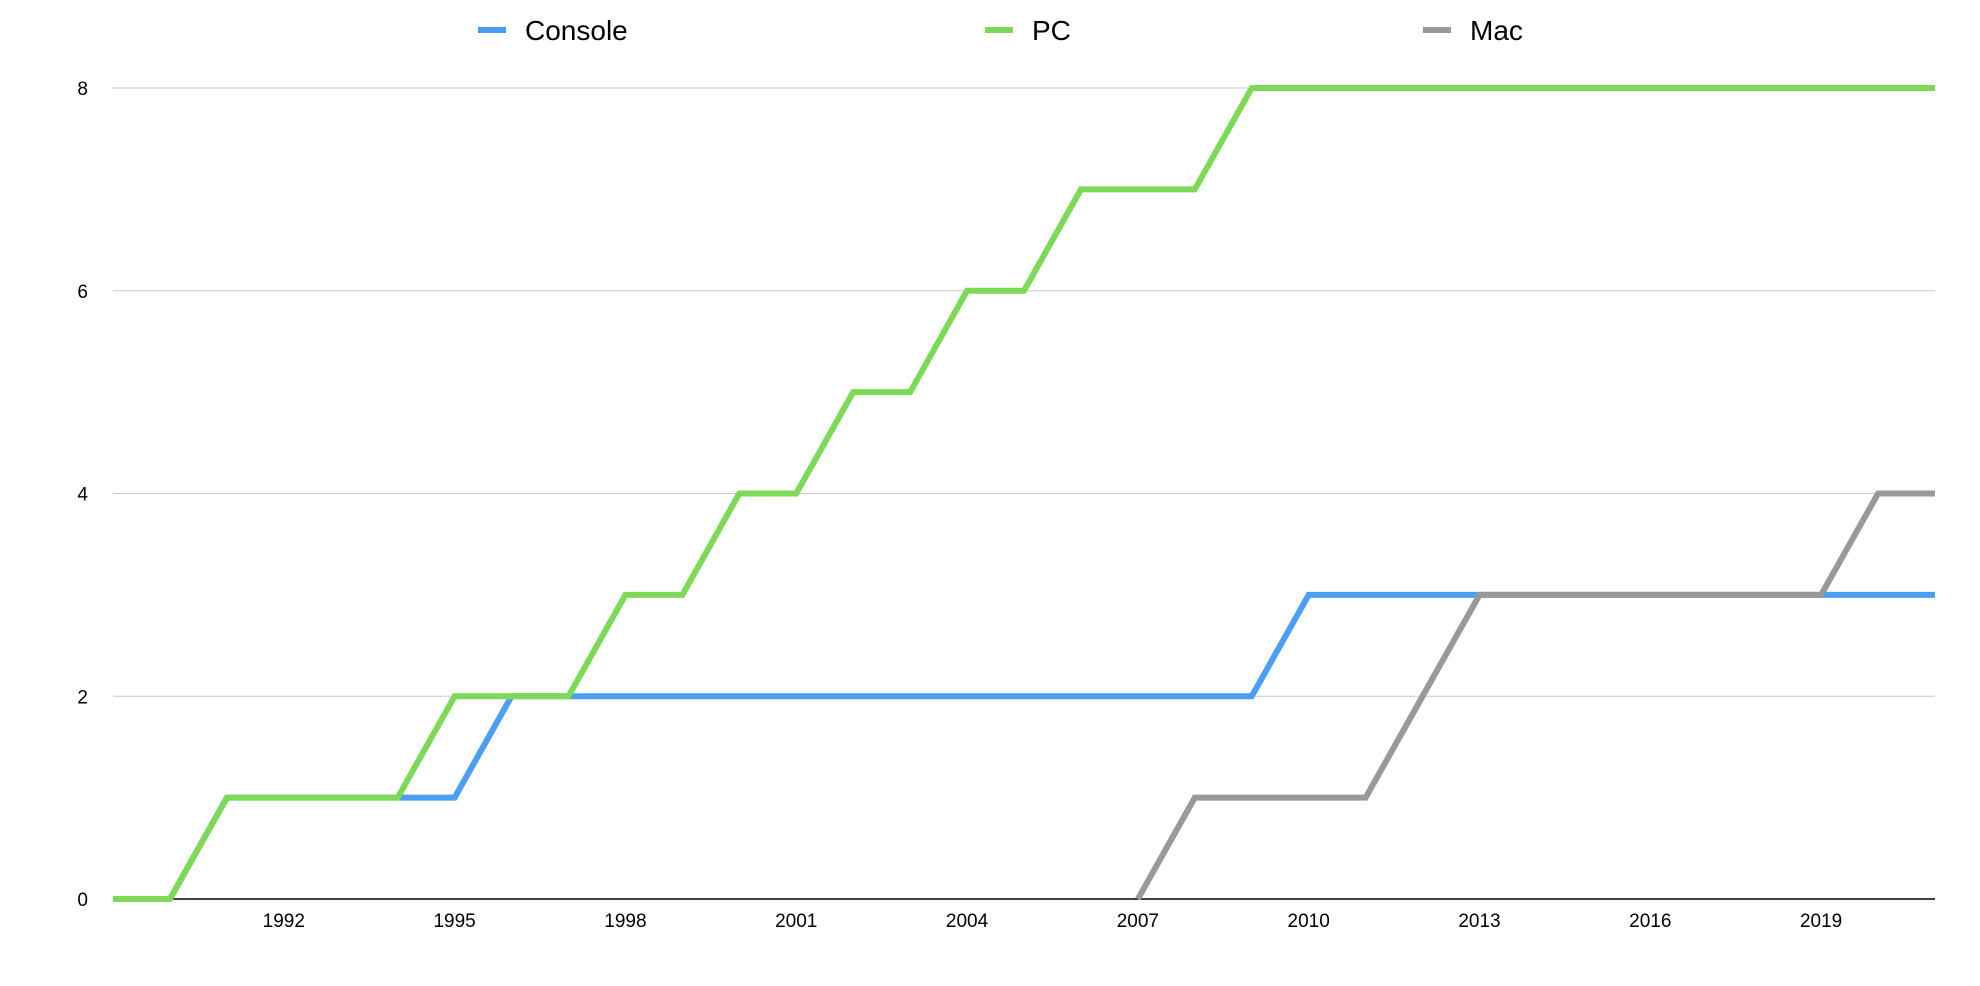  Describe the element at coordinates (1650, 921) in the screenshot. I see `x-tick-label: 2016` at that location.